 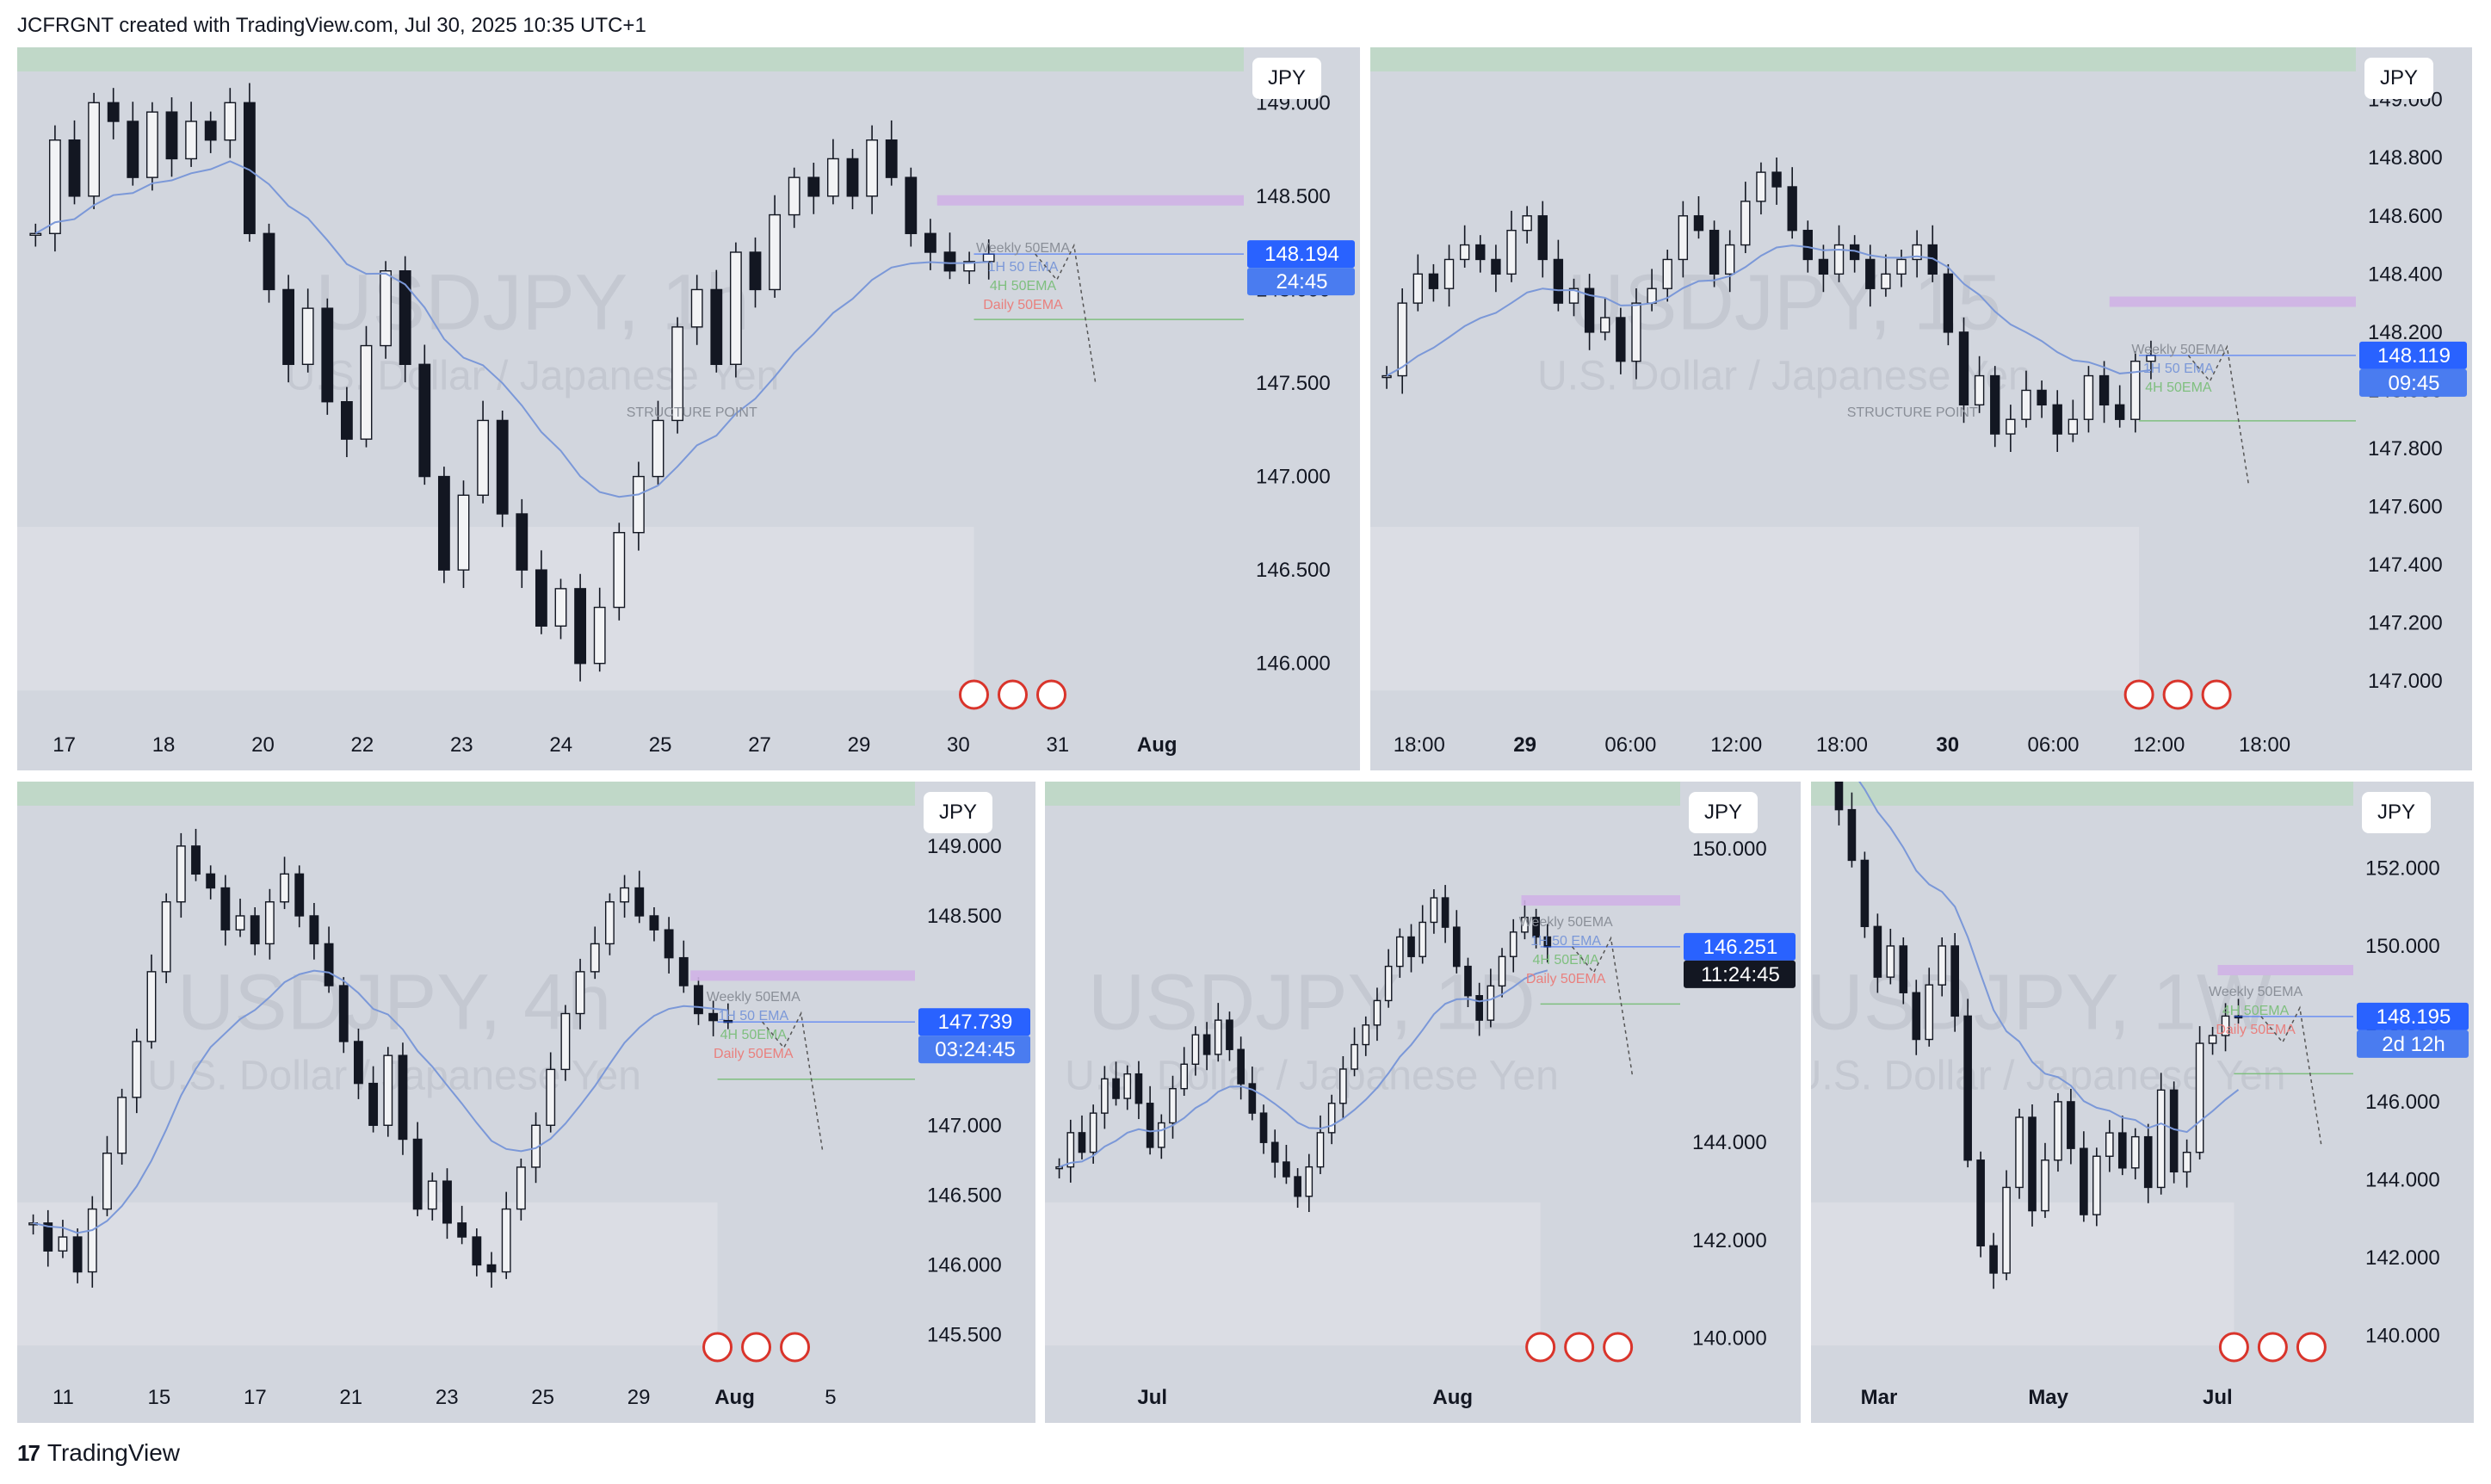 I want to click on y-tick-label: 145.500, so click(x=965, y=1335).